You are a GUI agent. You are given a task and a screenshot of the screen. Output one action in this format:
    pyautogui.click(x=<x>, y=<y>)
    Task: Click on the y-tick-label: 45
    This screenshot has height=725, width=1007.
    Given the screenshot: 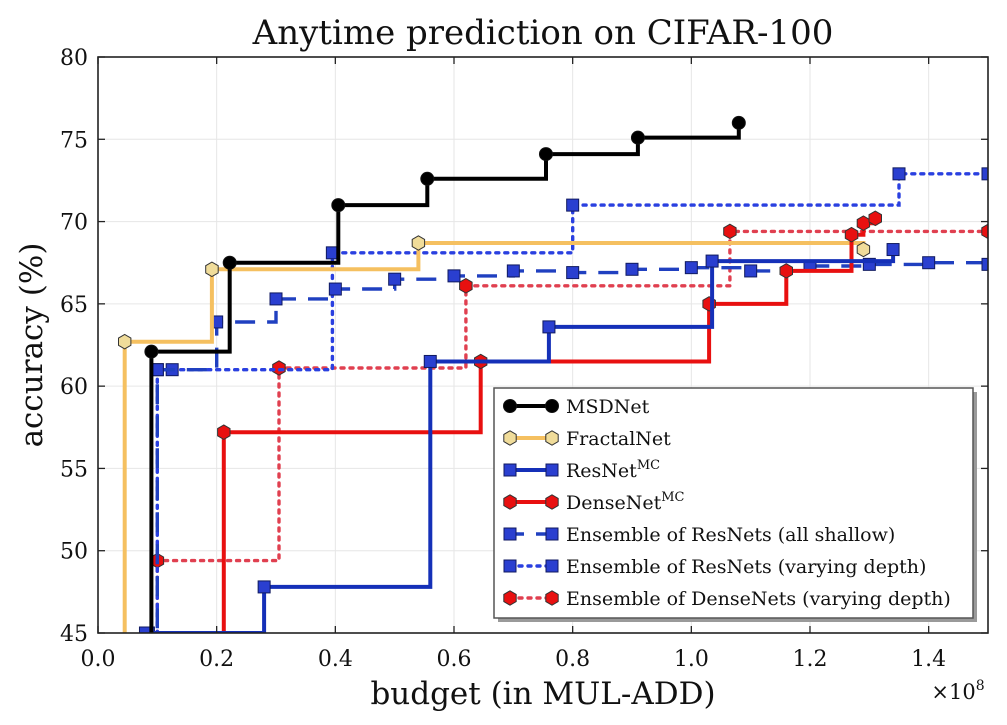 What is the action you would take?
    pyautogui.click(x=74, y=634)
    